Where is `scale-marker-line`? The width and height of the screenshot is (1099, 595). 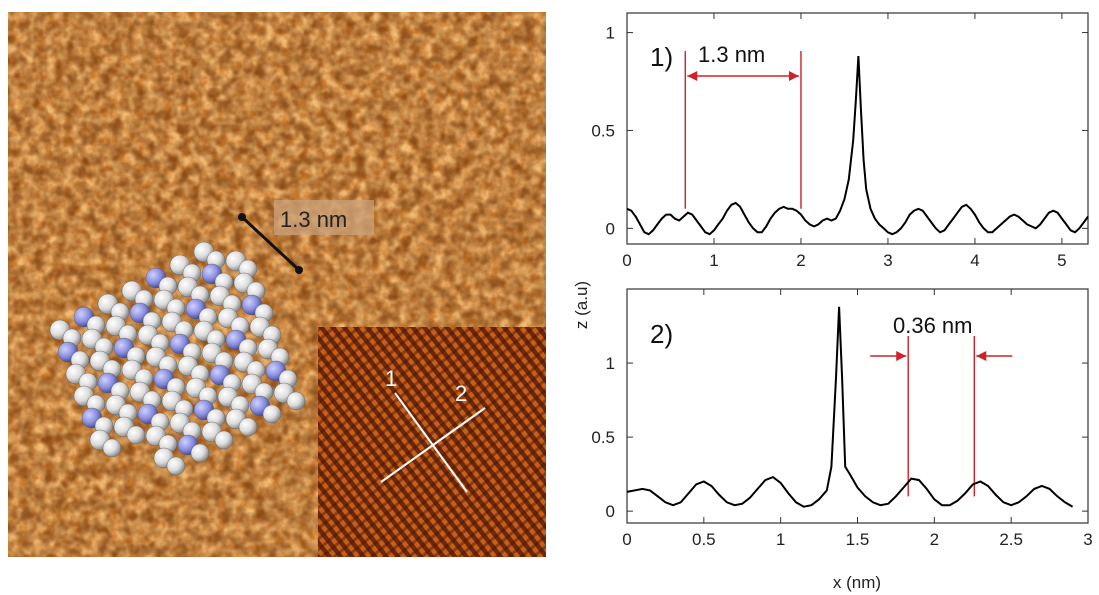
scale-marker-line is located at coordinates (270, 243).